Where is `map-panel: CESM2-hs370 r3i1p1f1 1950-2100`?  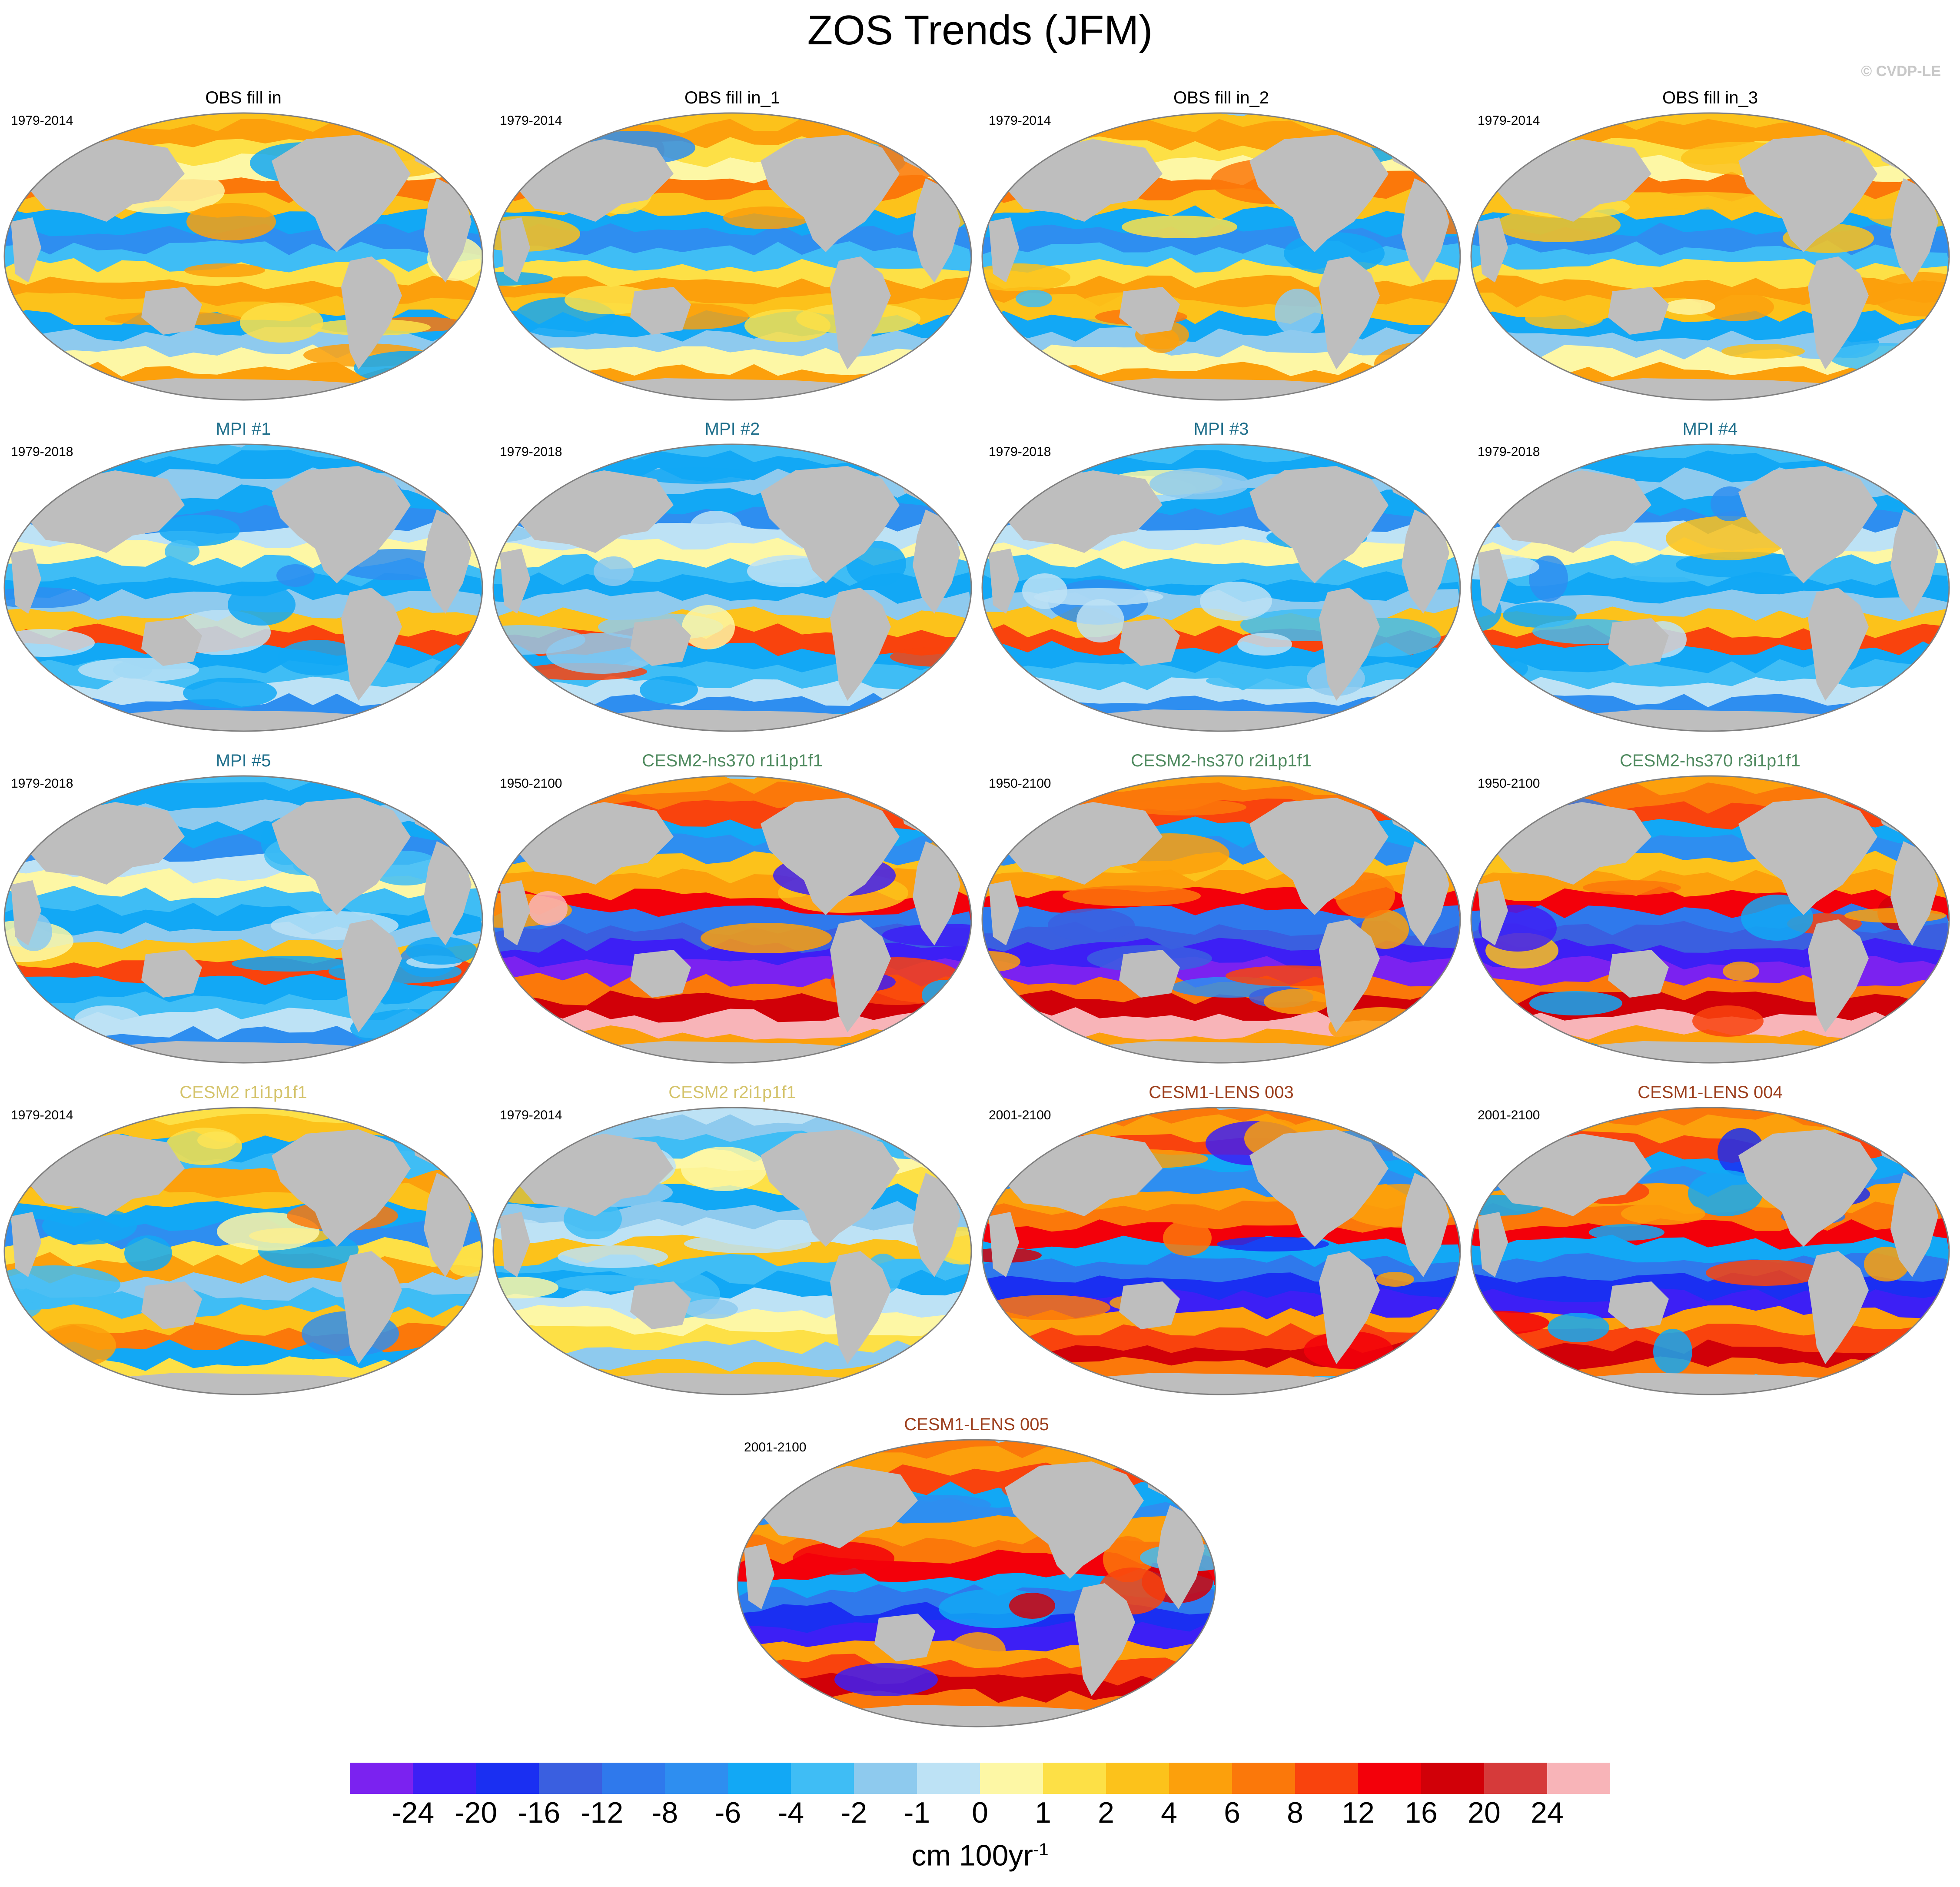 map-panel: CESM2-hs370 r3i1p1f1 1950-2100 is located at coordinates (1710, 908).